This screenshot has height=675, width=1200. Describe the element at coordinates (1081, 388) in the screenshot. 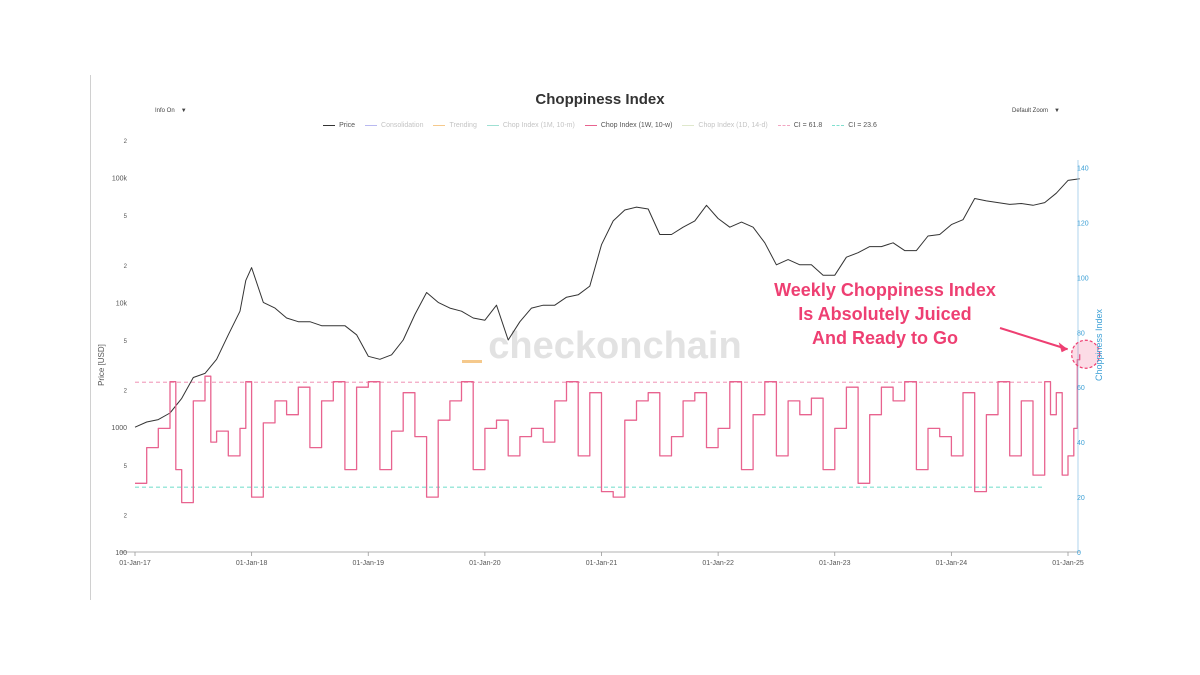

I see `y-right-tick-label: 60` at that location.